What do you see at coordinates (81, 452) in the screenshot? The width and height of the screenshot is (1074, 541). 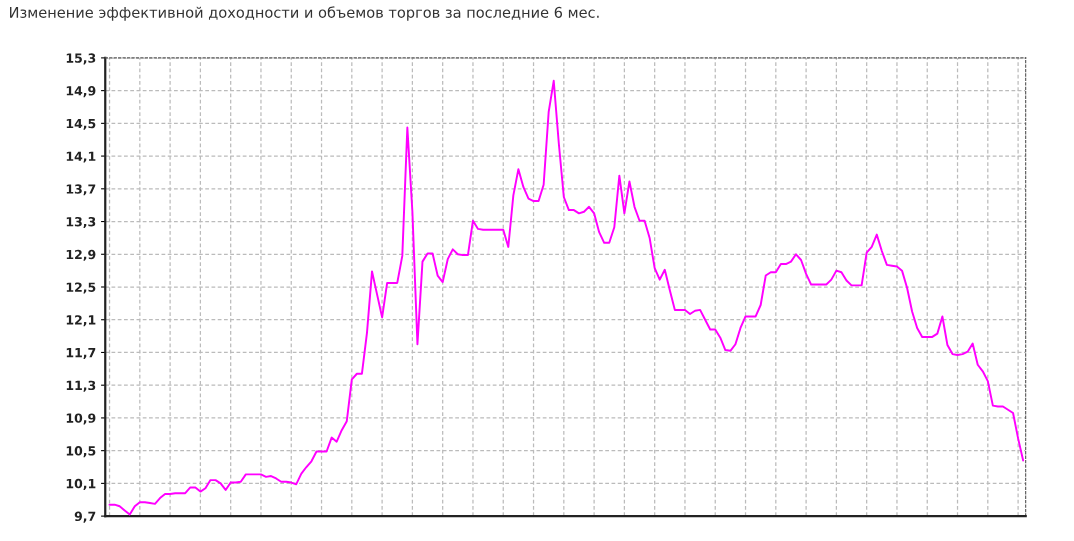 I see `y-tick-label: 10,5` at bounding box center [81, 452].